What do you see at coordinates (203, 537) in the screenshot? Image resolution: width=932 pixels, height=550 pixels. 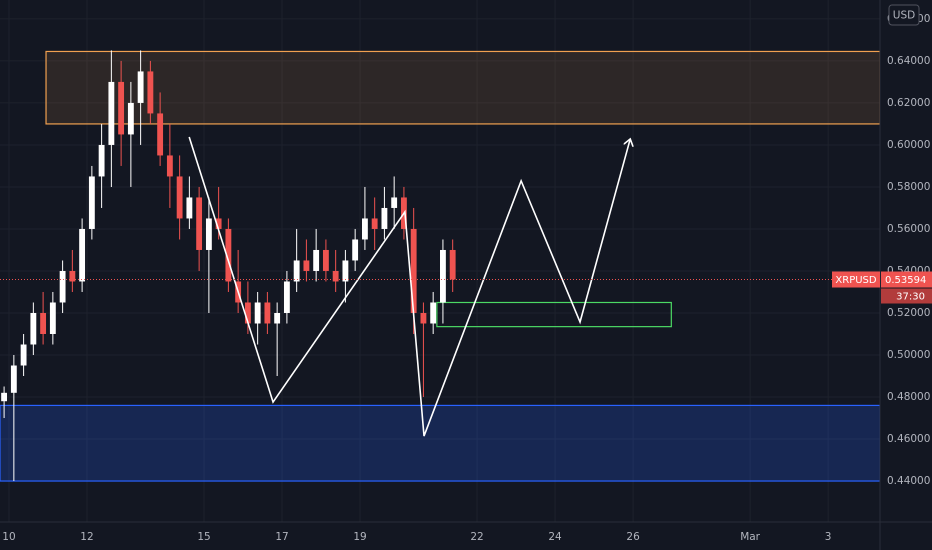 I see `x-tick-label: 15` at bounding box center [203, 537].